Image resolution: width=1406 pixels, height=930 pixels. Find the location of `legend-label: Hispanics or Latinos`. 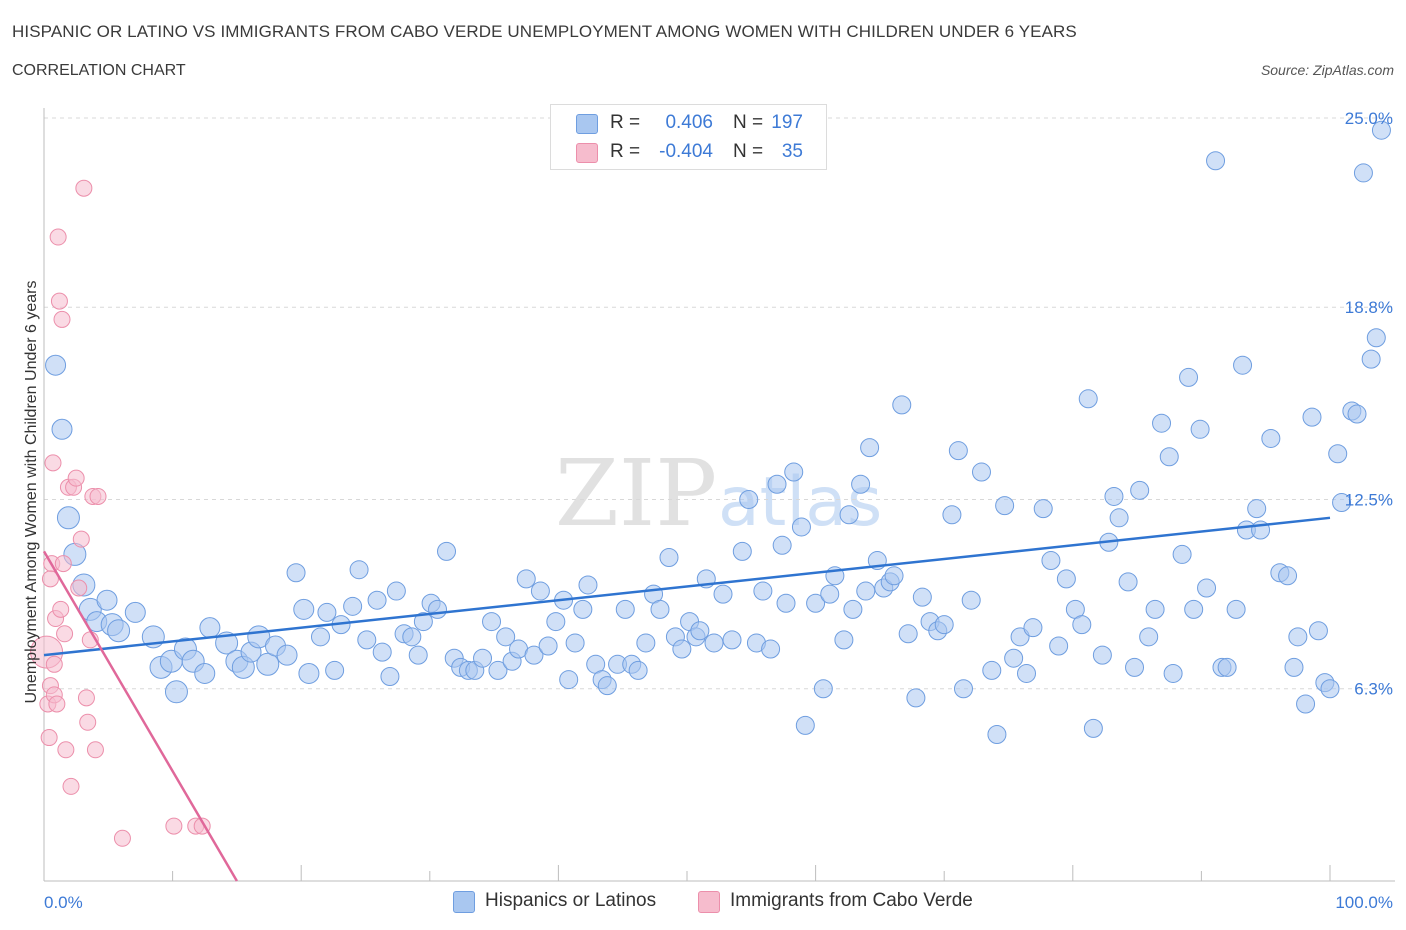

legend-label: Hispanics or Latinos is located at coordinates (571, 900).